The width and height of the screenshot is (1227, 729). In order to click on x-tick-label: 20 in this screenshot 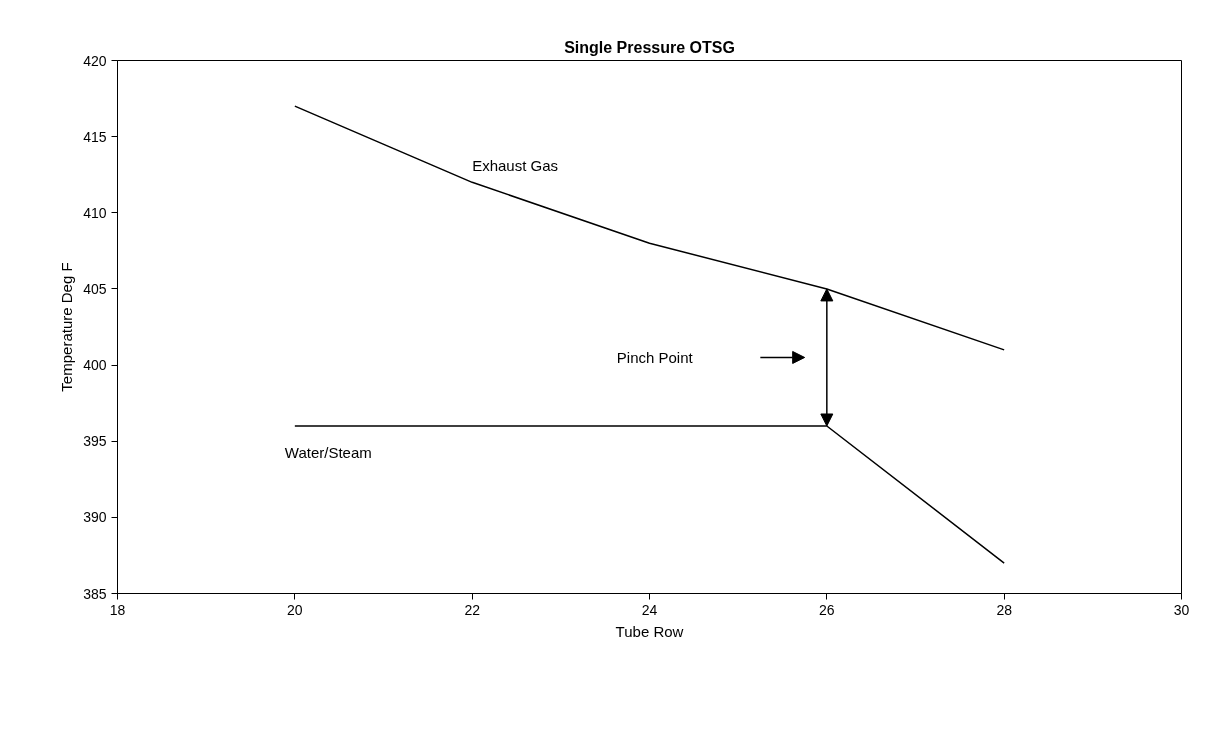, I will do `click(295, 609)`.